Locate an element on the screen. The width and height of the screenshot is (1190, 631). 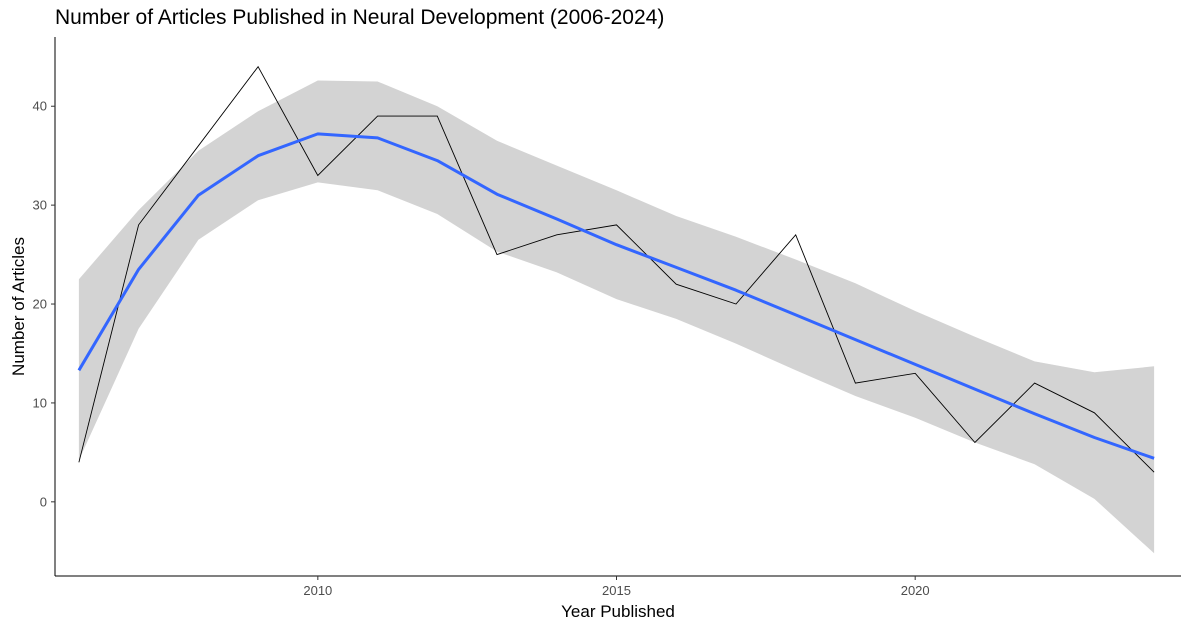
x-tick-label: 2010 is located at coordinates (317, 590).